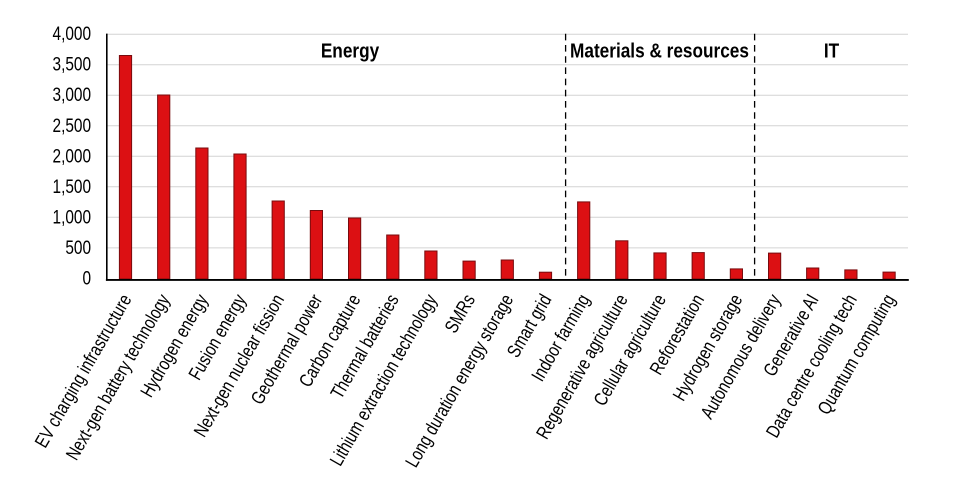 This screenshot has height=499, width=979. Describe the element at coordinates (72, 64) in the screenshot. I see `svg-text: 3,500` at that location.